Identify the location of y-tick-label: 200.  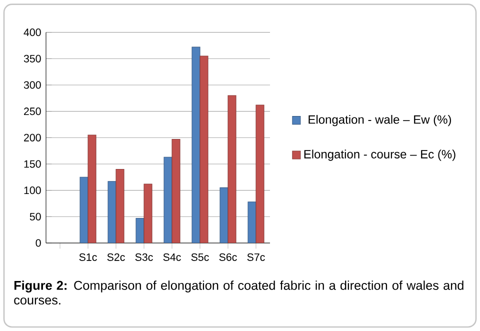
(32, 138).